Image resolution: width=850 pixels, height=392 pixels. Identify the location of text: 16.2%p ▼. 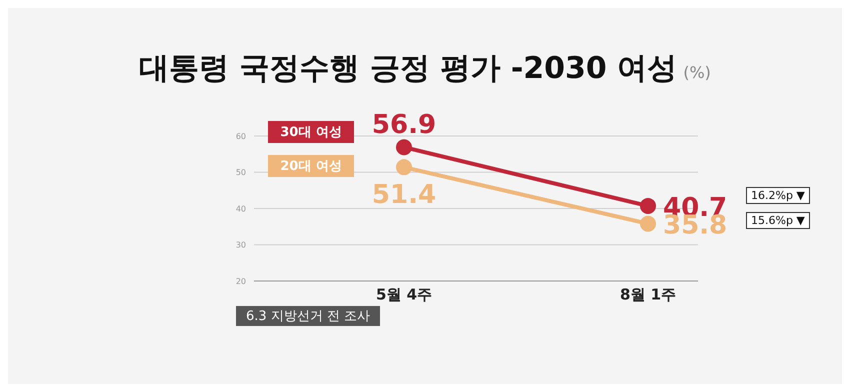
(778, 195).